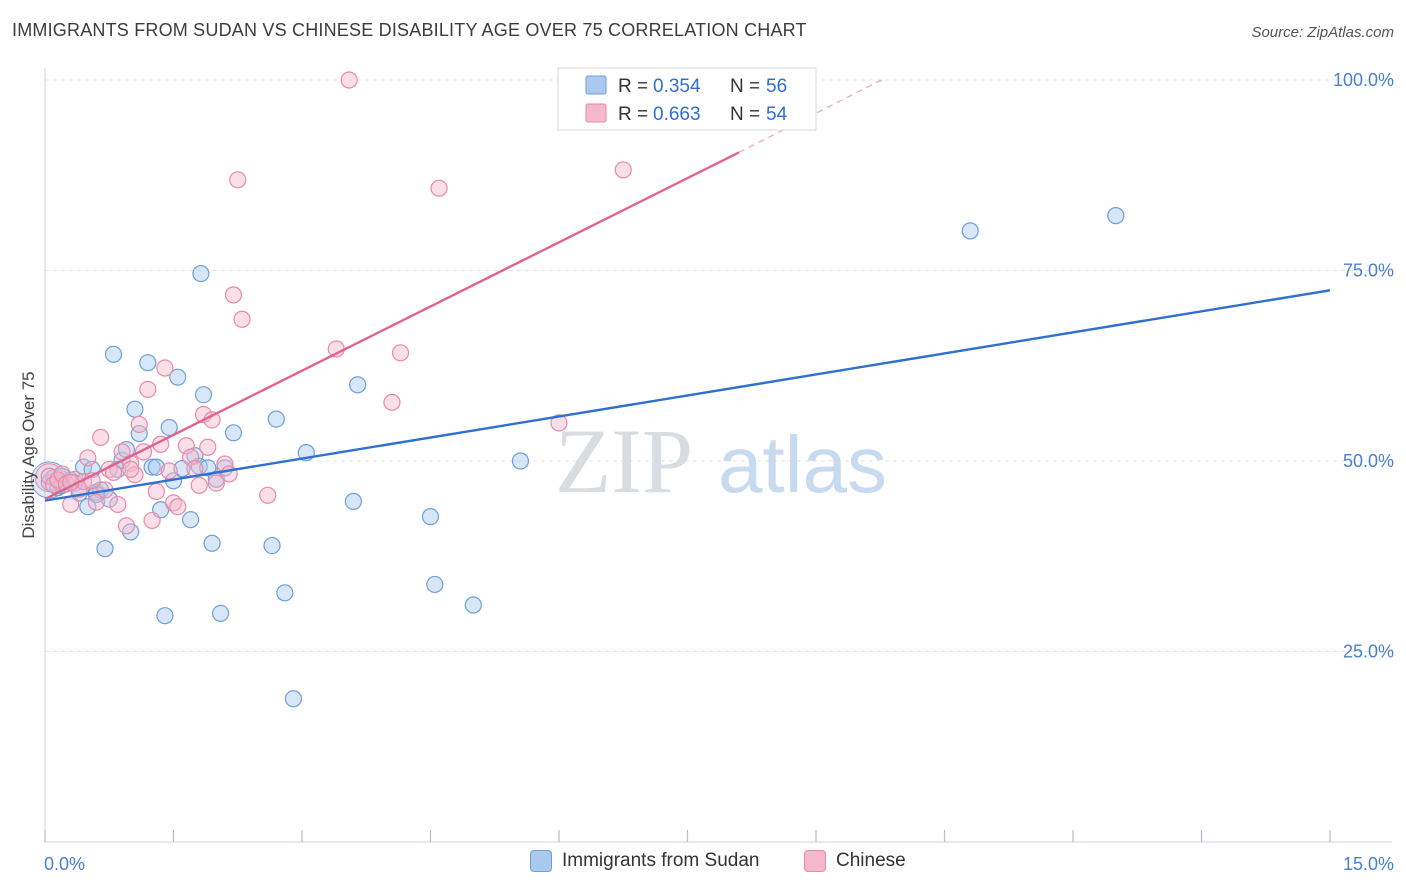  Describe the element at coordinates (596, 85) in the screenshot. I see `legend-swatch-sudan` at that location.